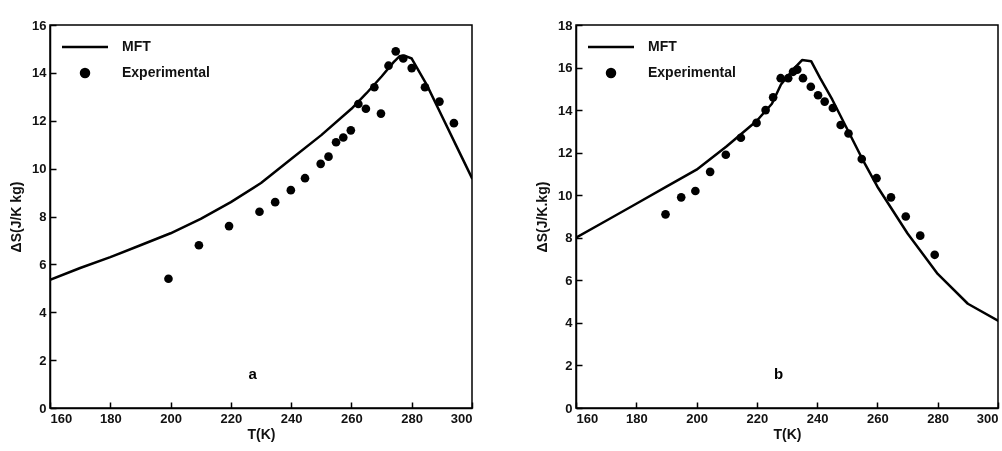  I want to click on y-axis-title: ΔS(J/K kg), so click(16, 217).